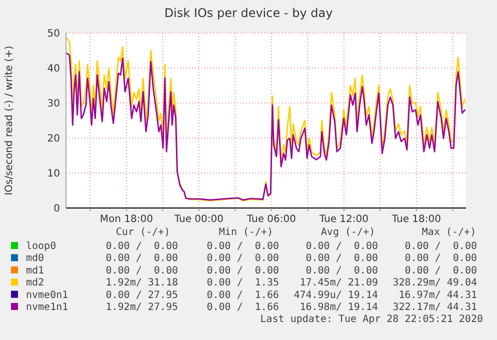 Image resolution: width=497 pixels, height=340 pixels. I want to click on text: 0.00 / 1.35, so click(242, 283).